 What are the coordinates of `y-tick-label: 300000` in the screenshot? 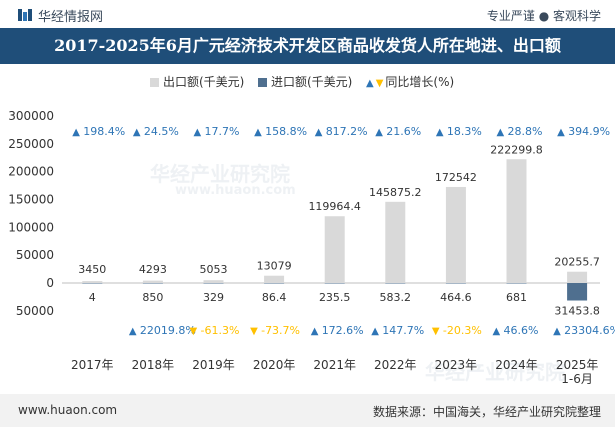 It's located at (31, 116).